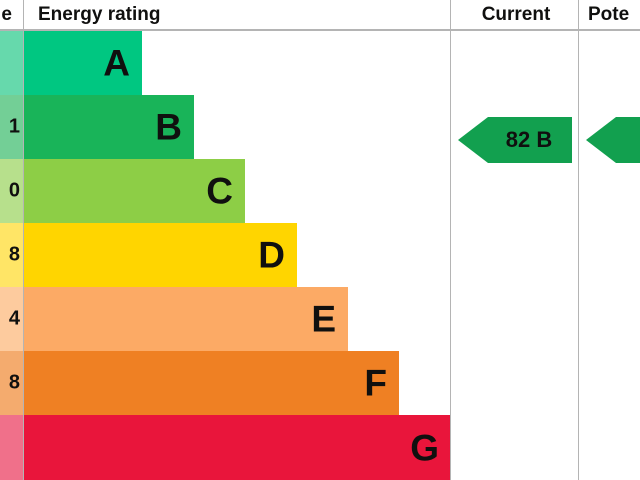 This screenshot has height=480, width=640. I want to click on band-score-range-a, so click(12, 63).